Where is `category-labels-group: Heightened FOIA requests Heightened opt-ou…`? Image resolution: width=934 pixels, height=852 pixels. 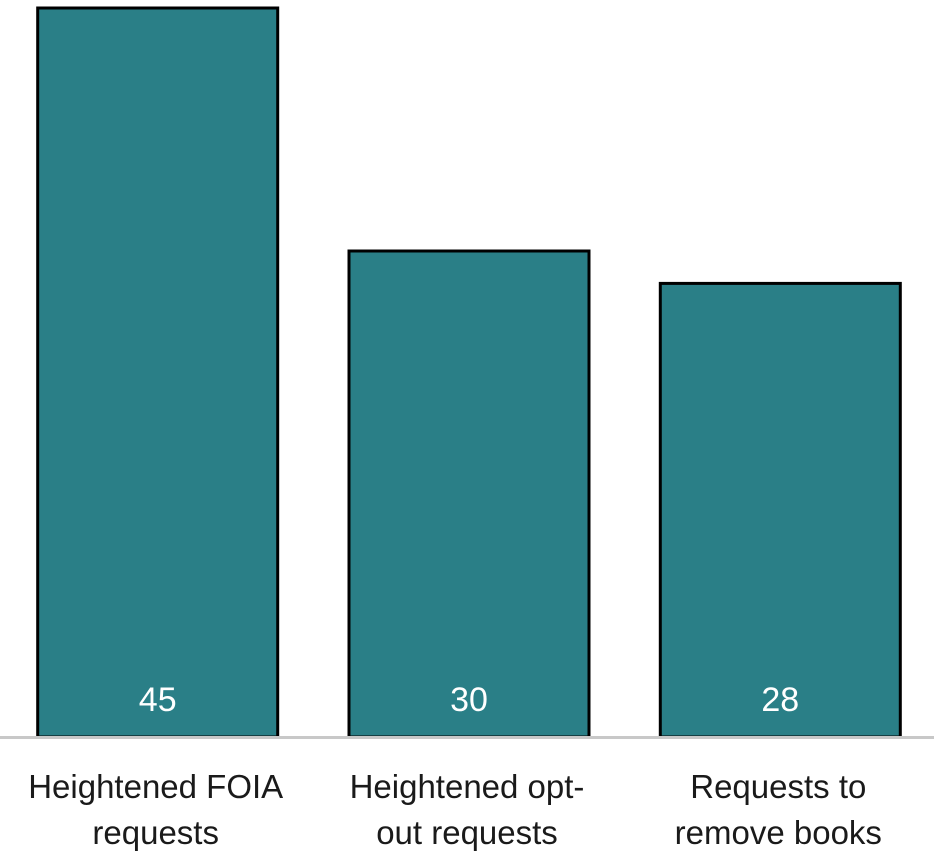
category-labels-group: Heightened FOIA requests Heightened opt-ou… is located at coordinates (455, 809).